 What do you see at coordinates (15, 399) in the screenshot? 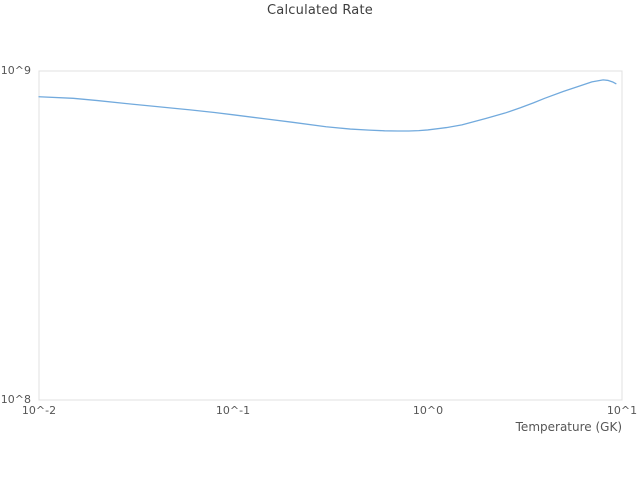
I see `y-tick-label-1e8: 10^8` at bounding box center [15, 399].